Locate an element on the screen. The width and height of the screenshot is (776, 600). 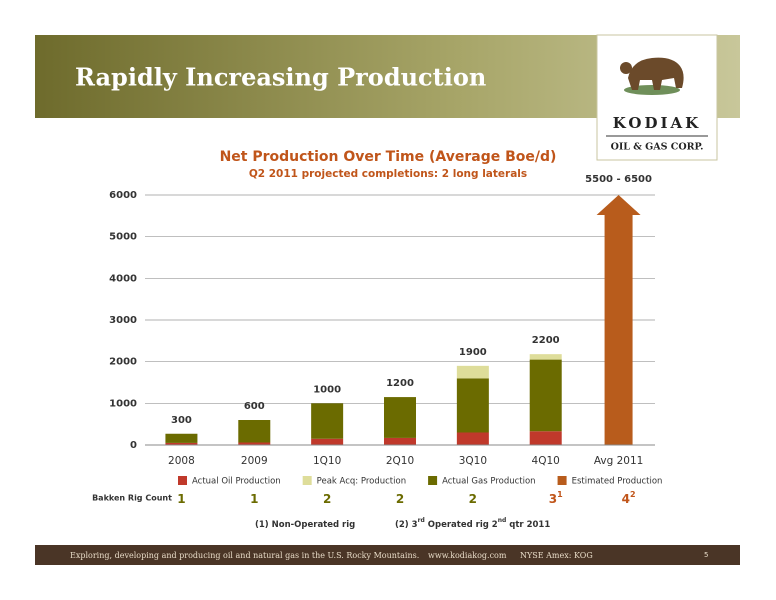
rig-count: 31 is located at coordinates (556, 498).